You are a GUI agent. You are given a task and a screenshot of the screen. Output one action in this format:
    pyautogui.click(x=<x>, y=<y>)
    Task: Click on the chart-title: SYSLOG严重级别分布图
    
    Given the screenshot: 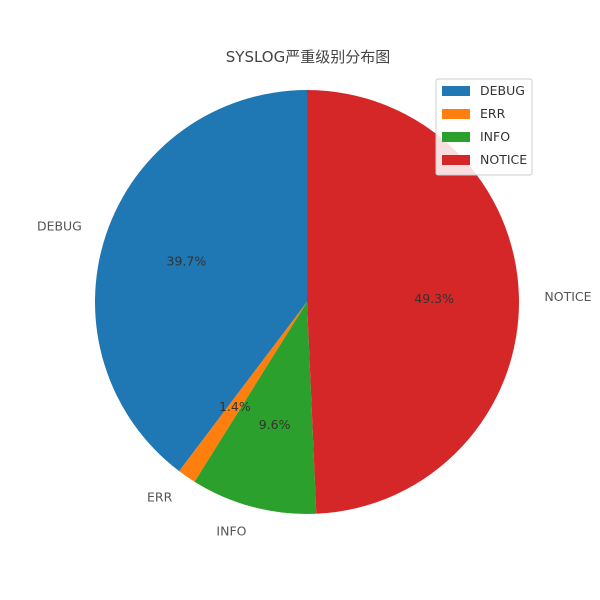 What is the action you would take?
    pyautogui.click(x=308, y=57)
    